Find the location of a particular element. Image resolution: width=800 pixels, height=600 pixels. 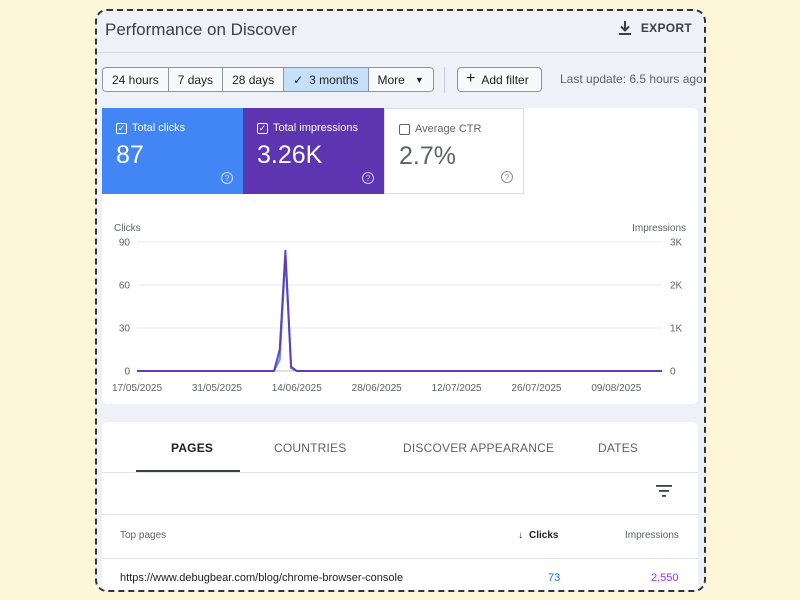

series-line-impressions is located at coordinates (399, 310).